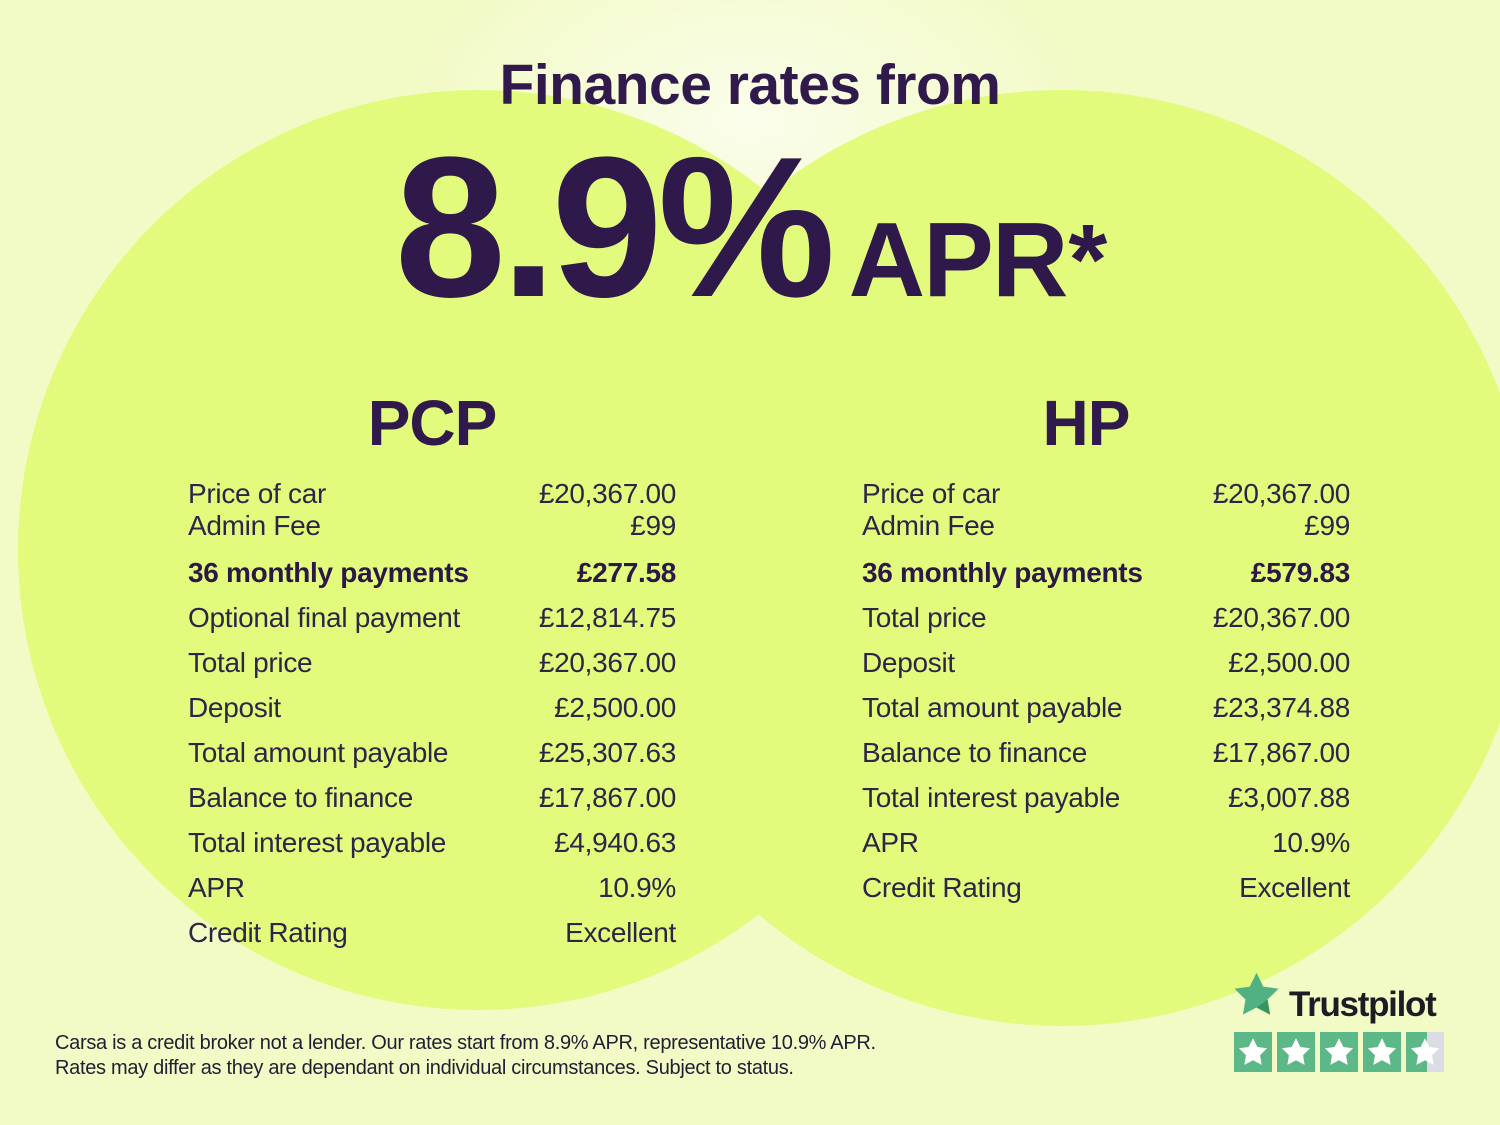  Describe the element at coordinates (1363, 1004) in the screenshot. I see `trustpilot-wordmark: Trustpilot` at that location.